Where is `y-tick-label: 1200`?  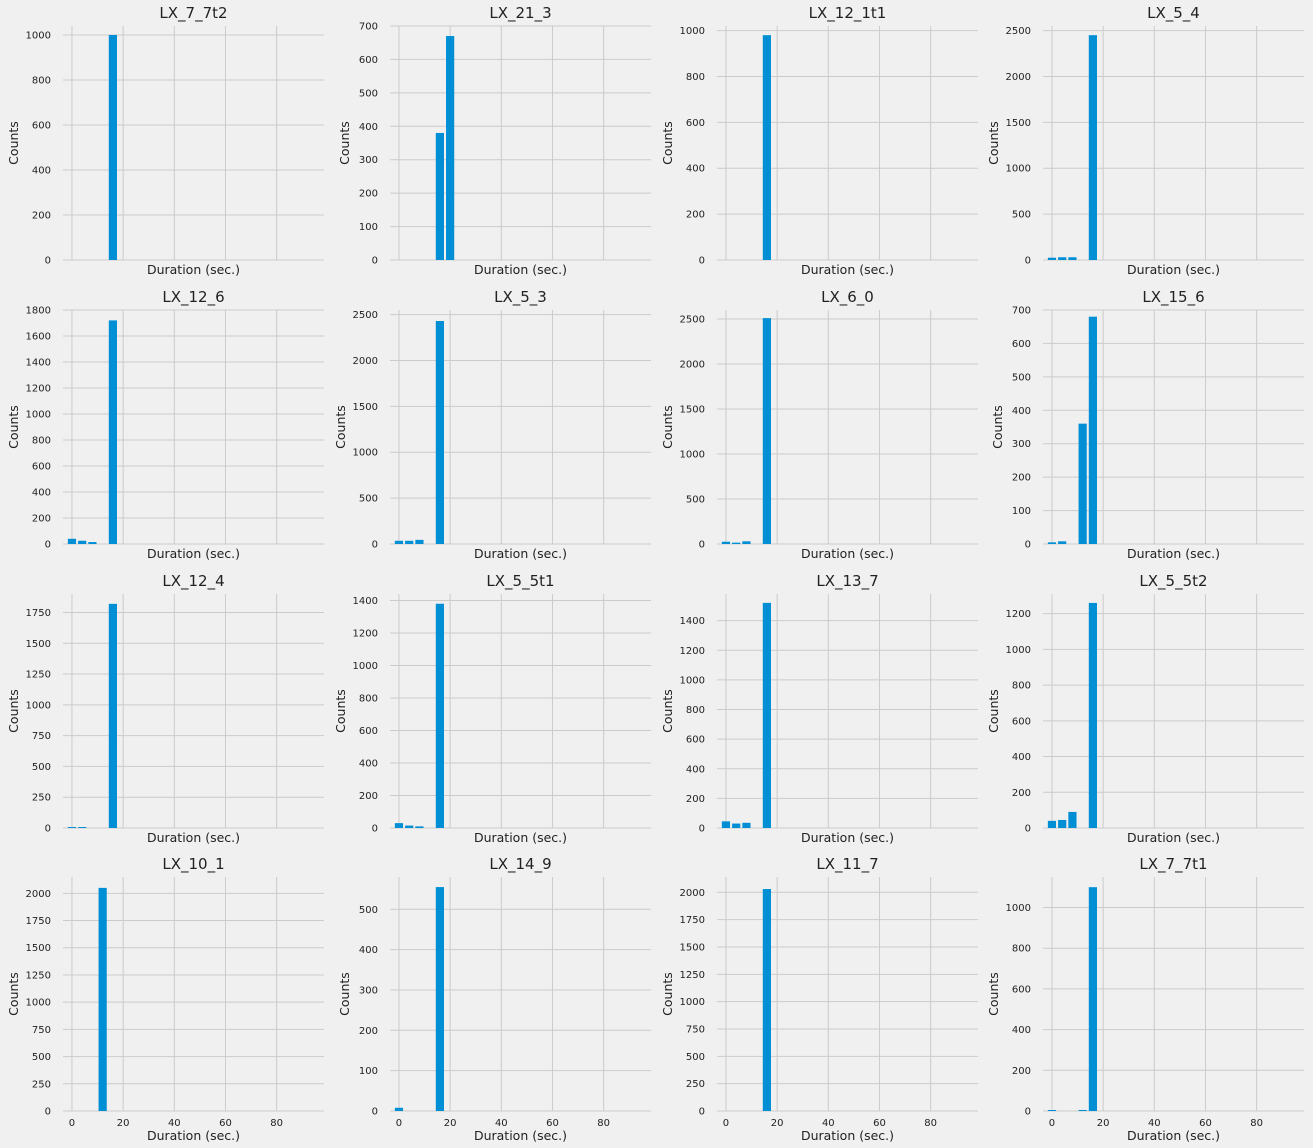
y-tick-label: 1200 is located at coordinates (692, 651).